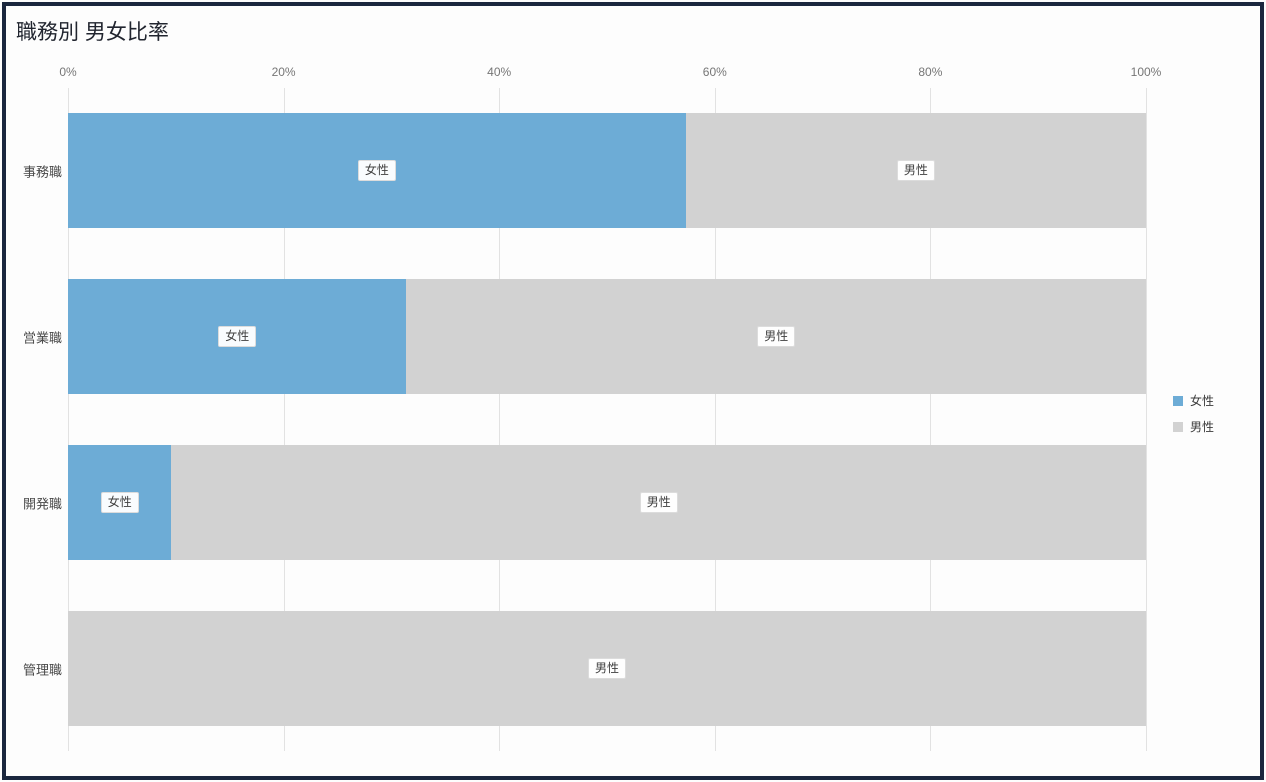  I want to click on legend-item-female: 女性, so click(1193, 400).